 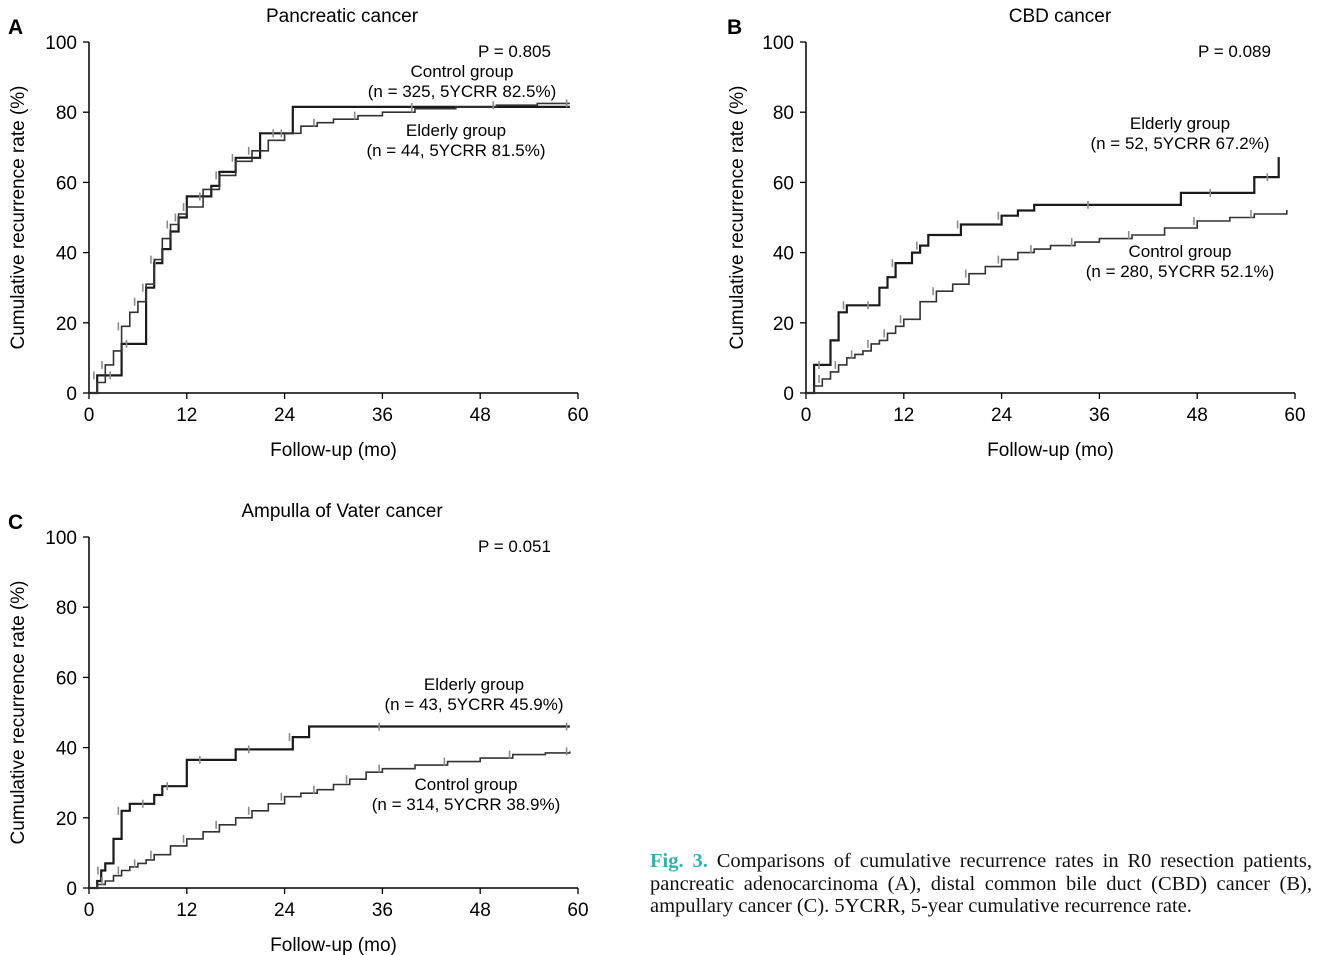 I want to click on p-value: P = 0.805, so click(x=514, y=51).